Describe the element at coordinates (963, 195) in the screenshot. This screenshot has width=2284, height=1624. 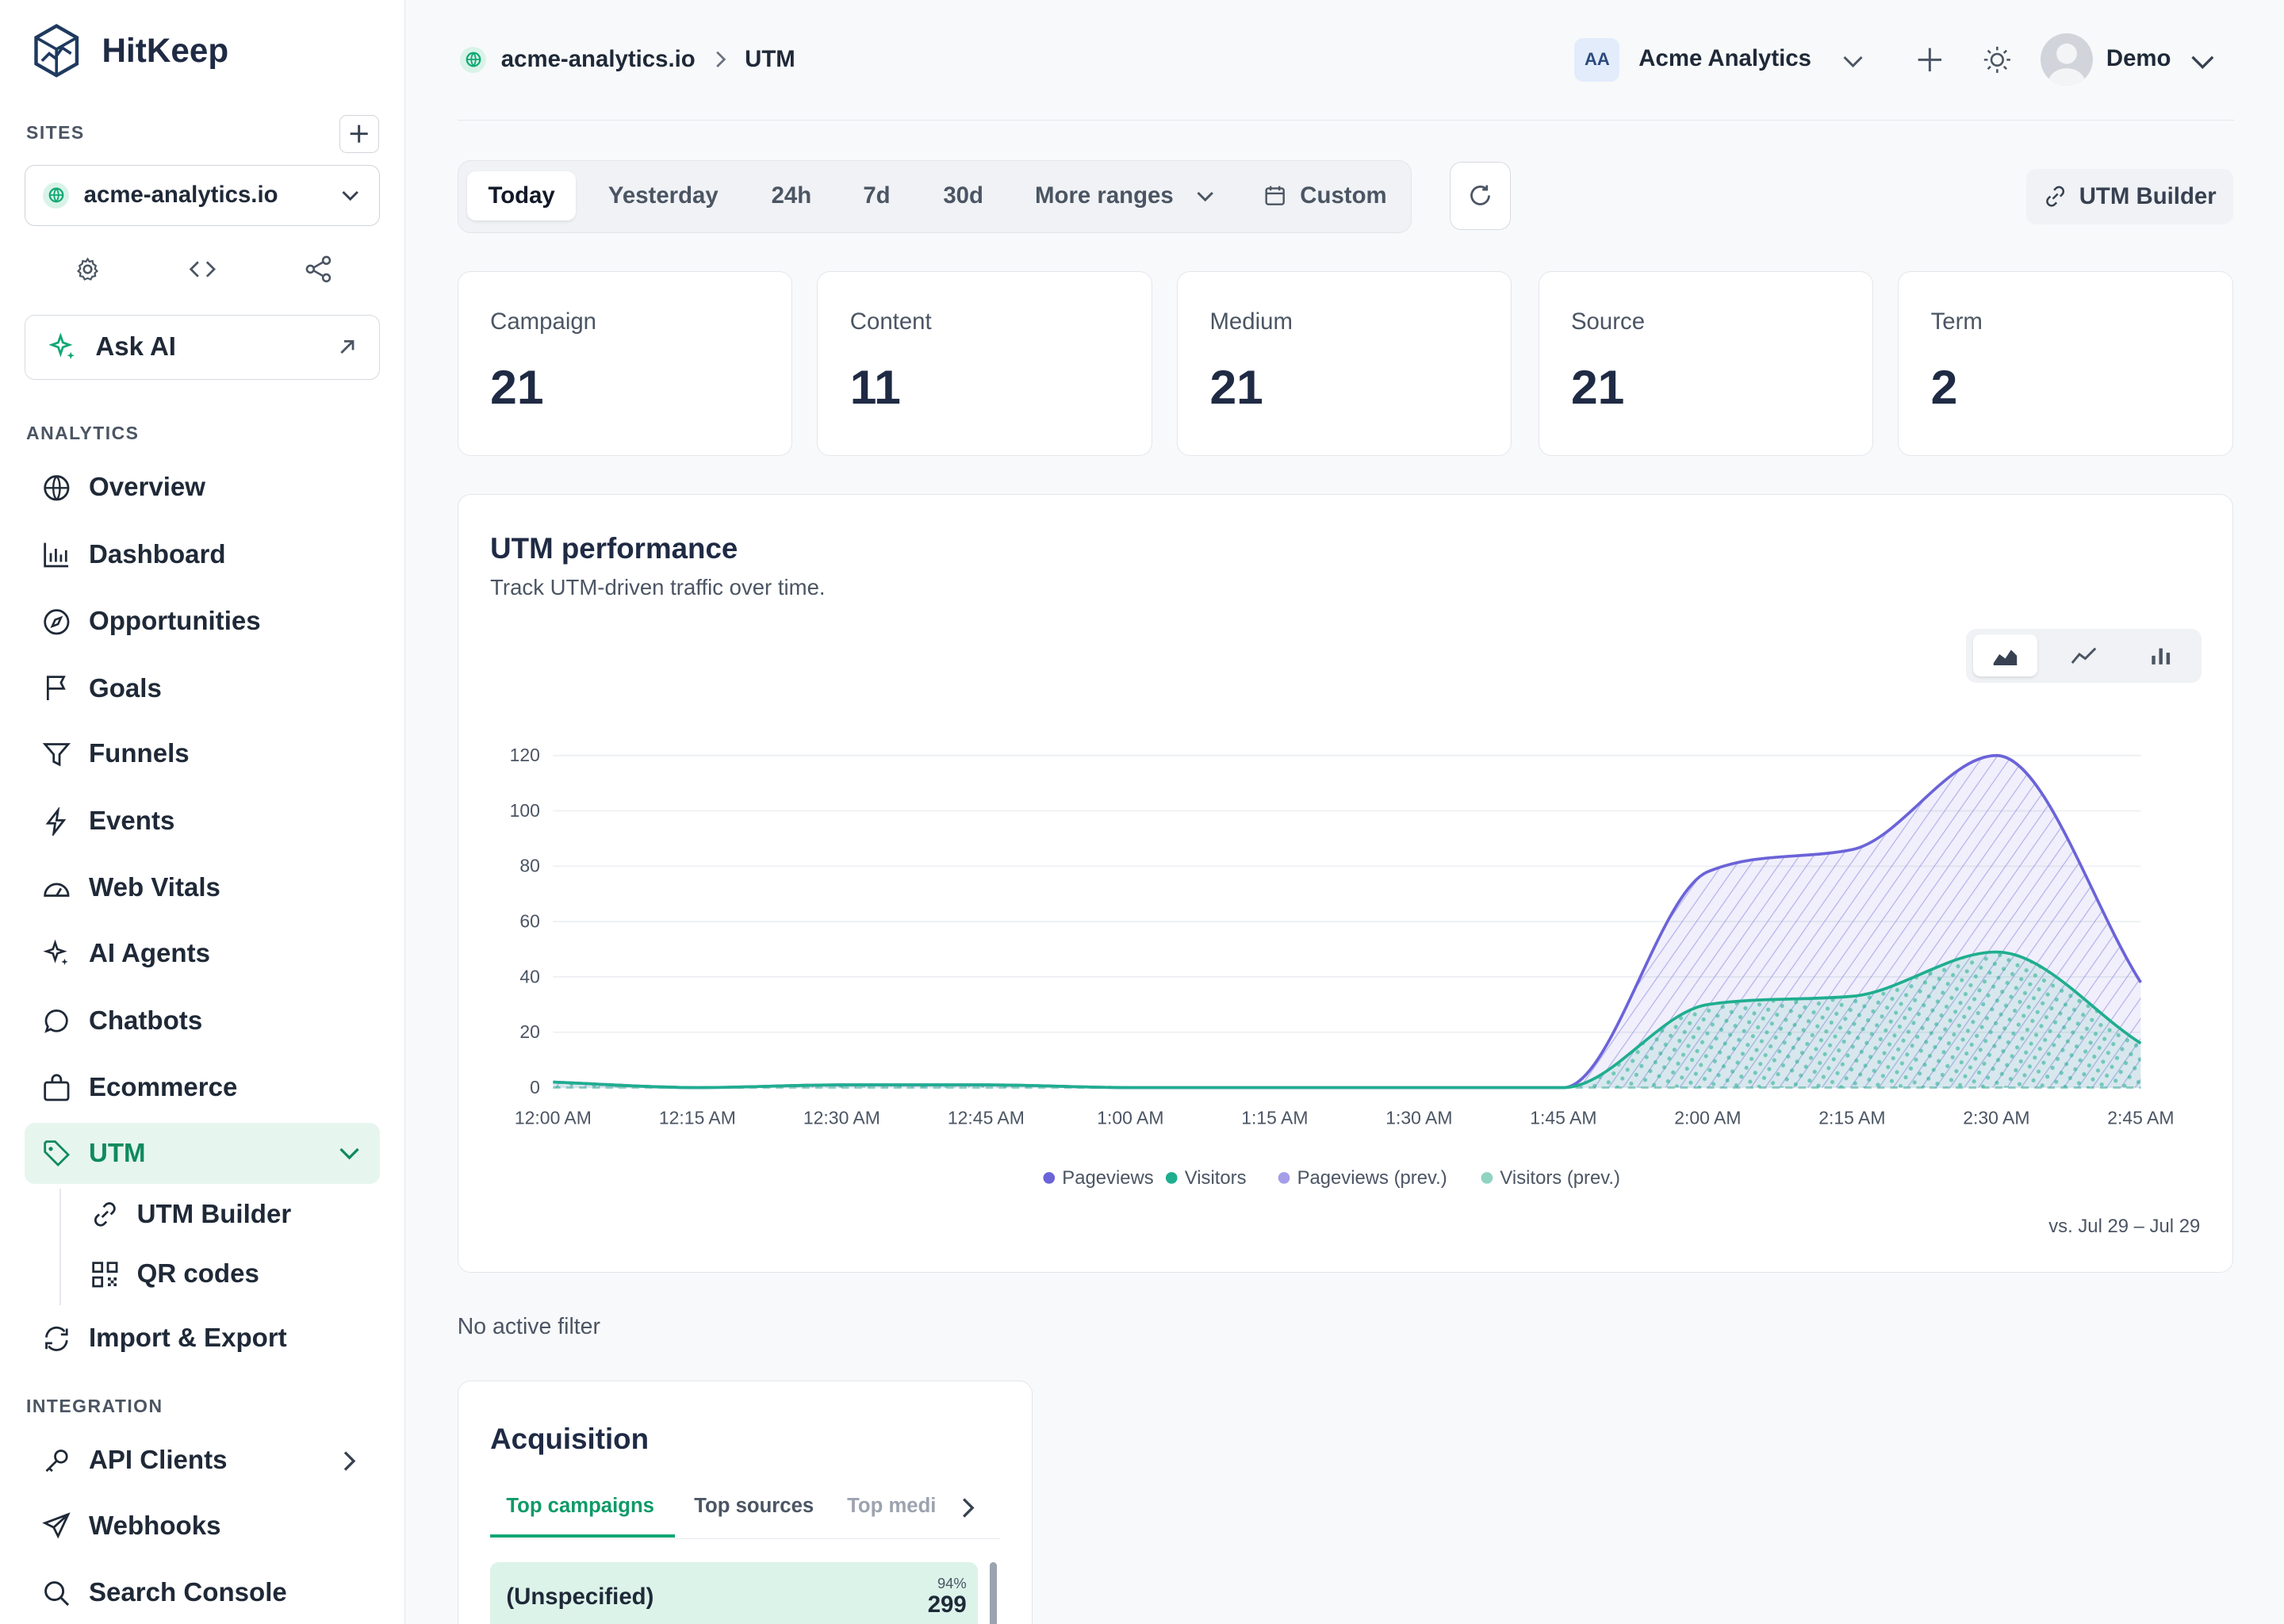
I see `range-30d: 30d` at that location.